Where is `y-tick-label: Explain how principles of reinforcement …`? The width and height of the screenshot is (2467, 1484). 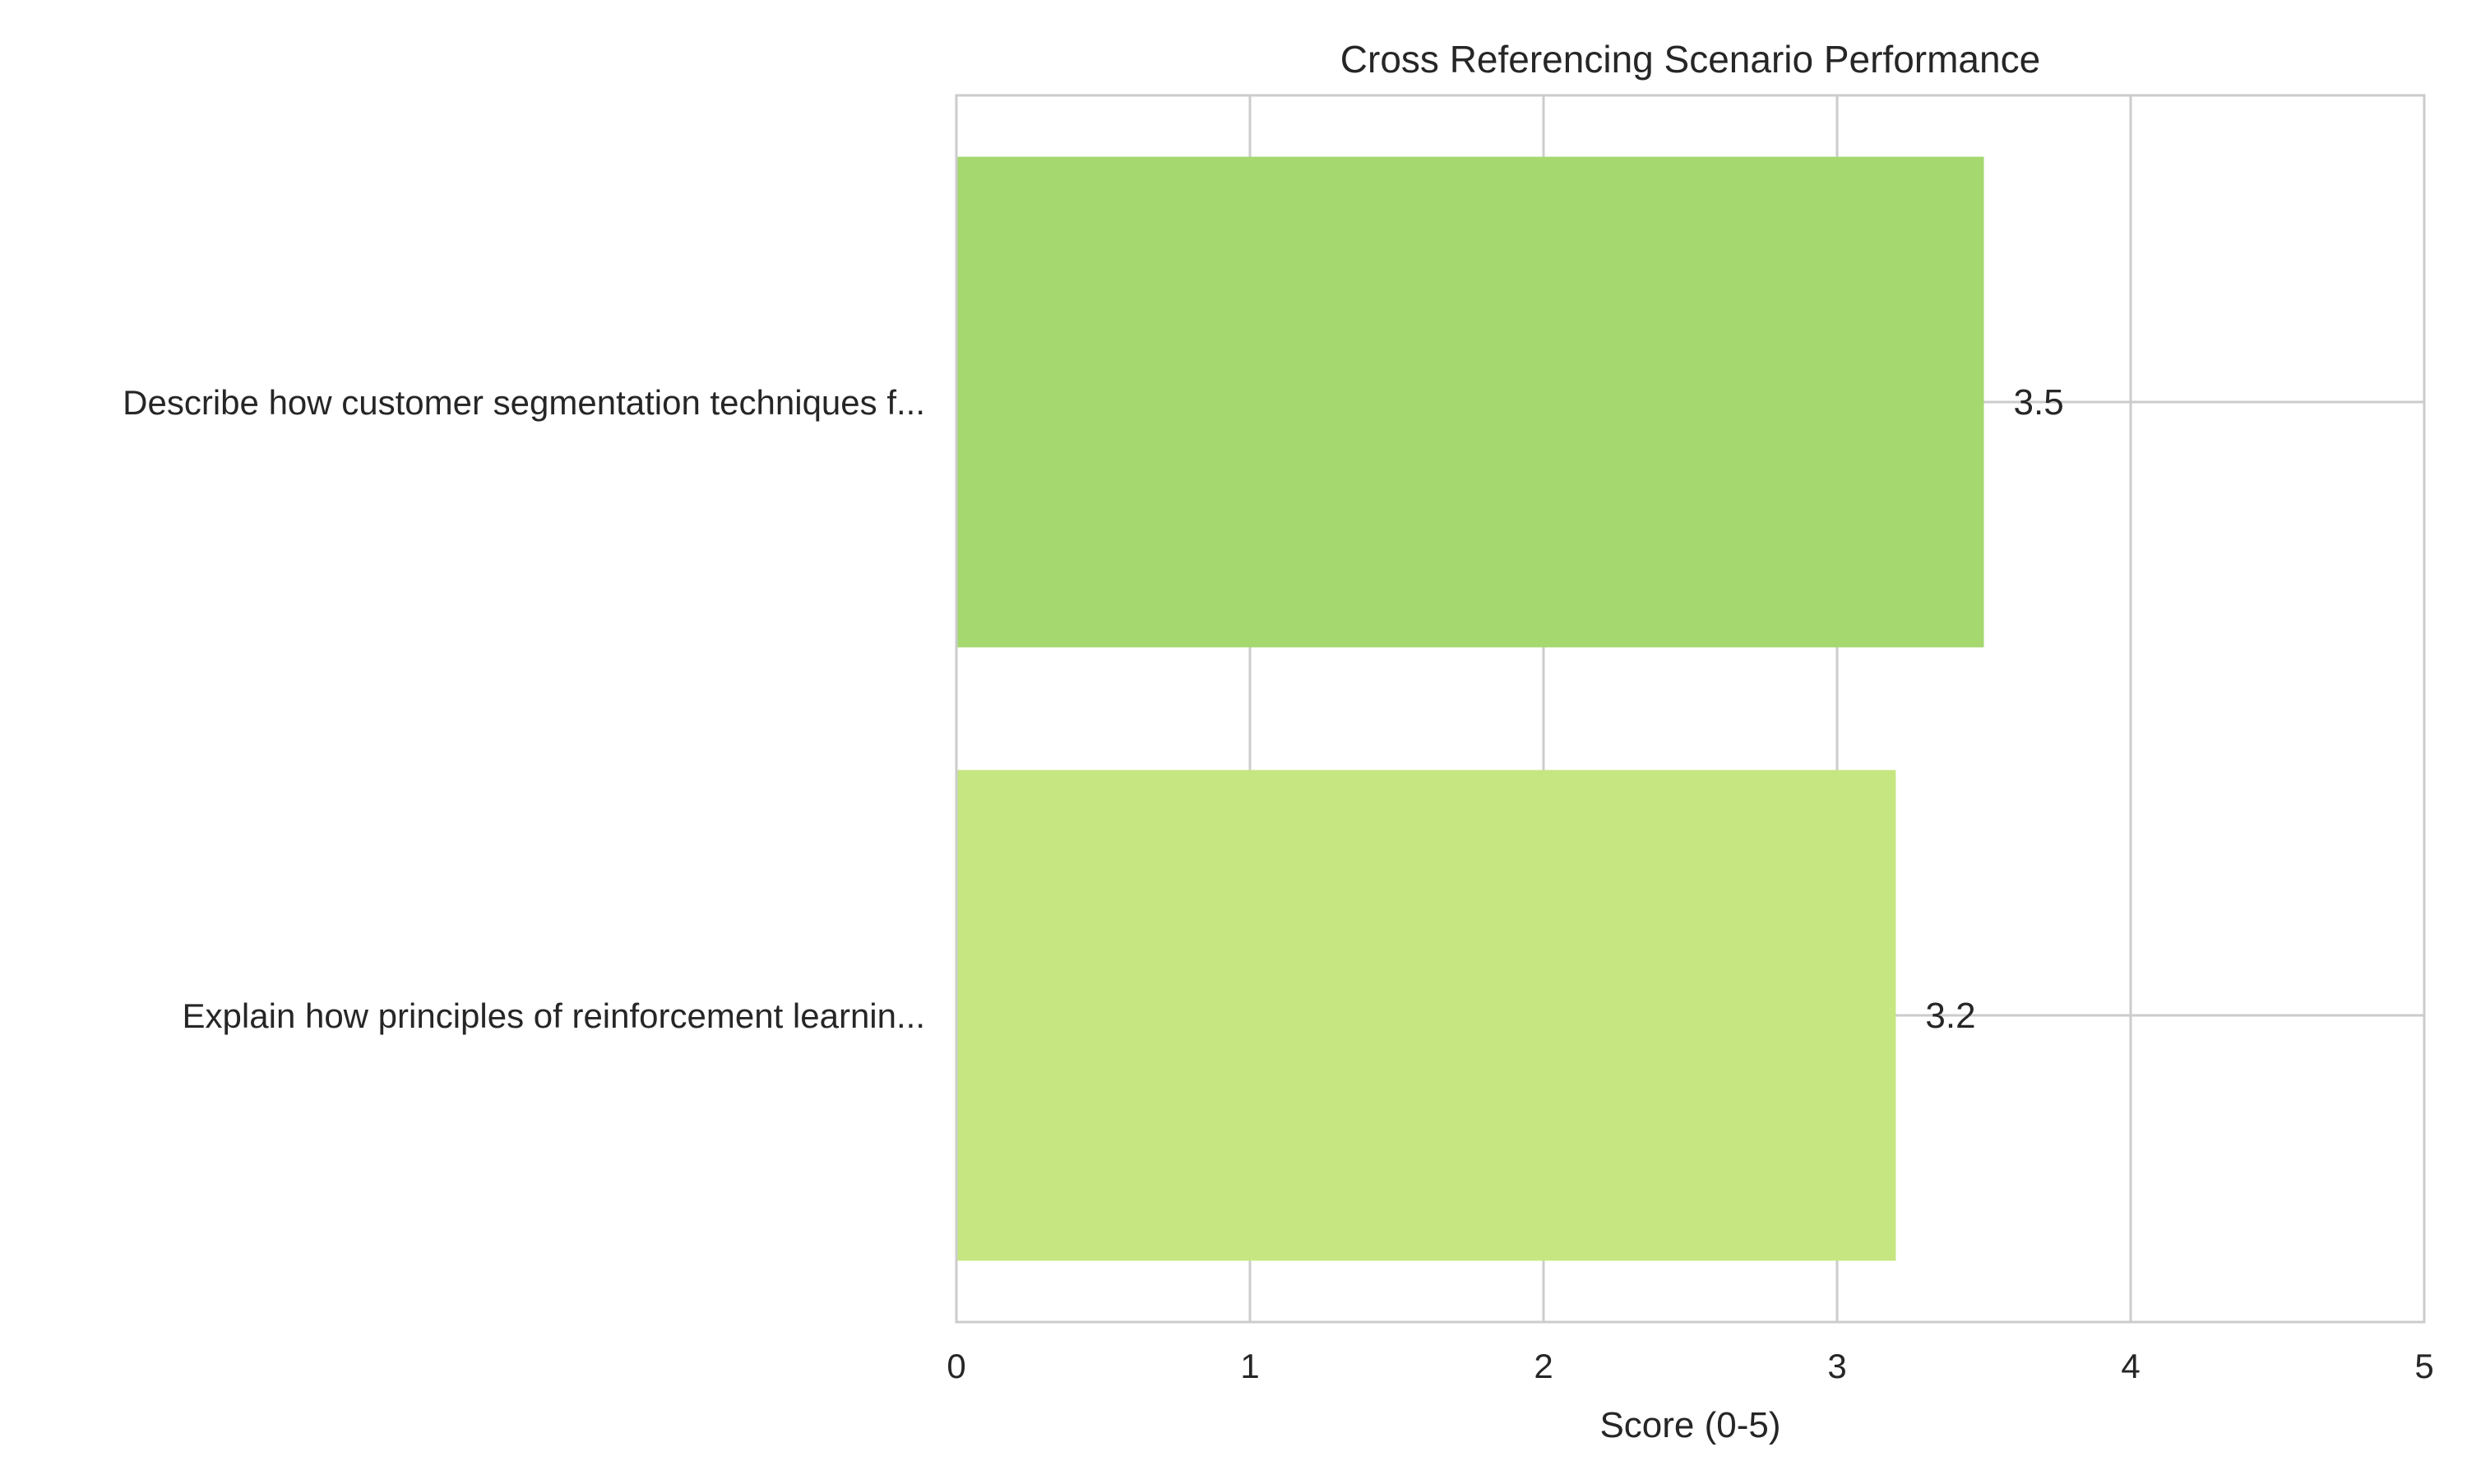 y-tick-label: Explain how principles of reinforcement … is located at coordinates (554, 1016).